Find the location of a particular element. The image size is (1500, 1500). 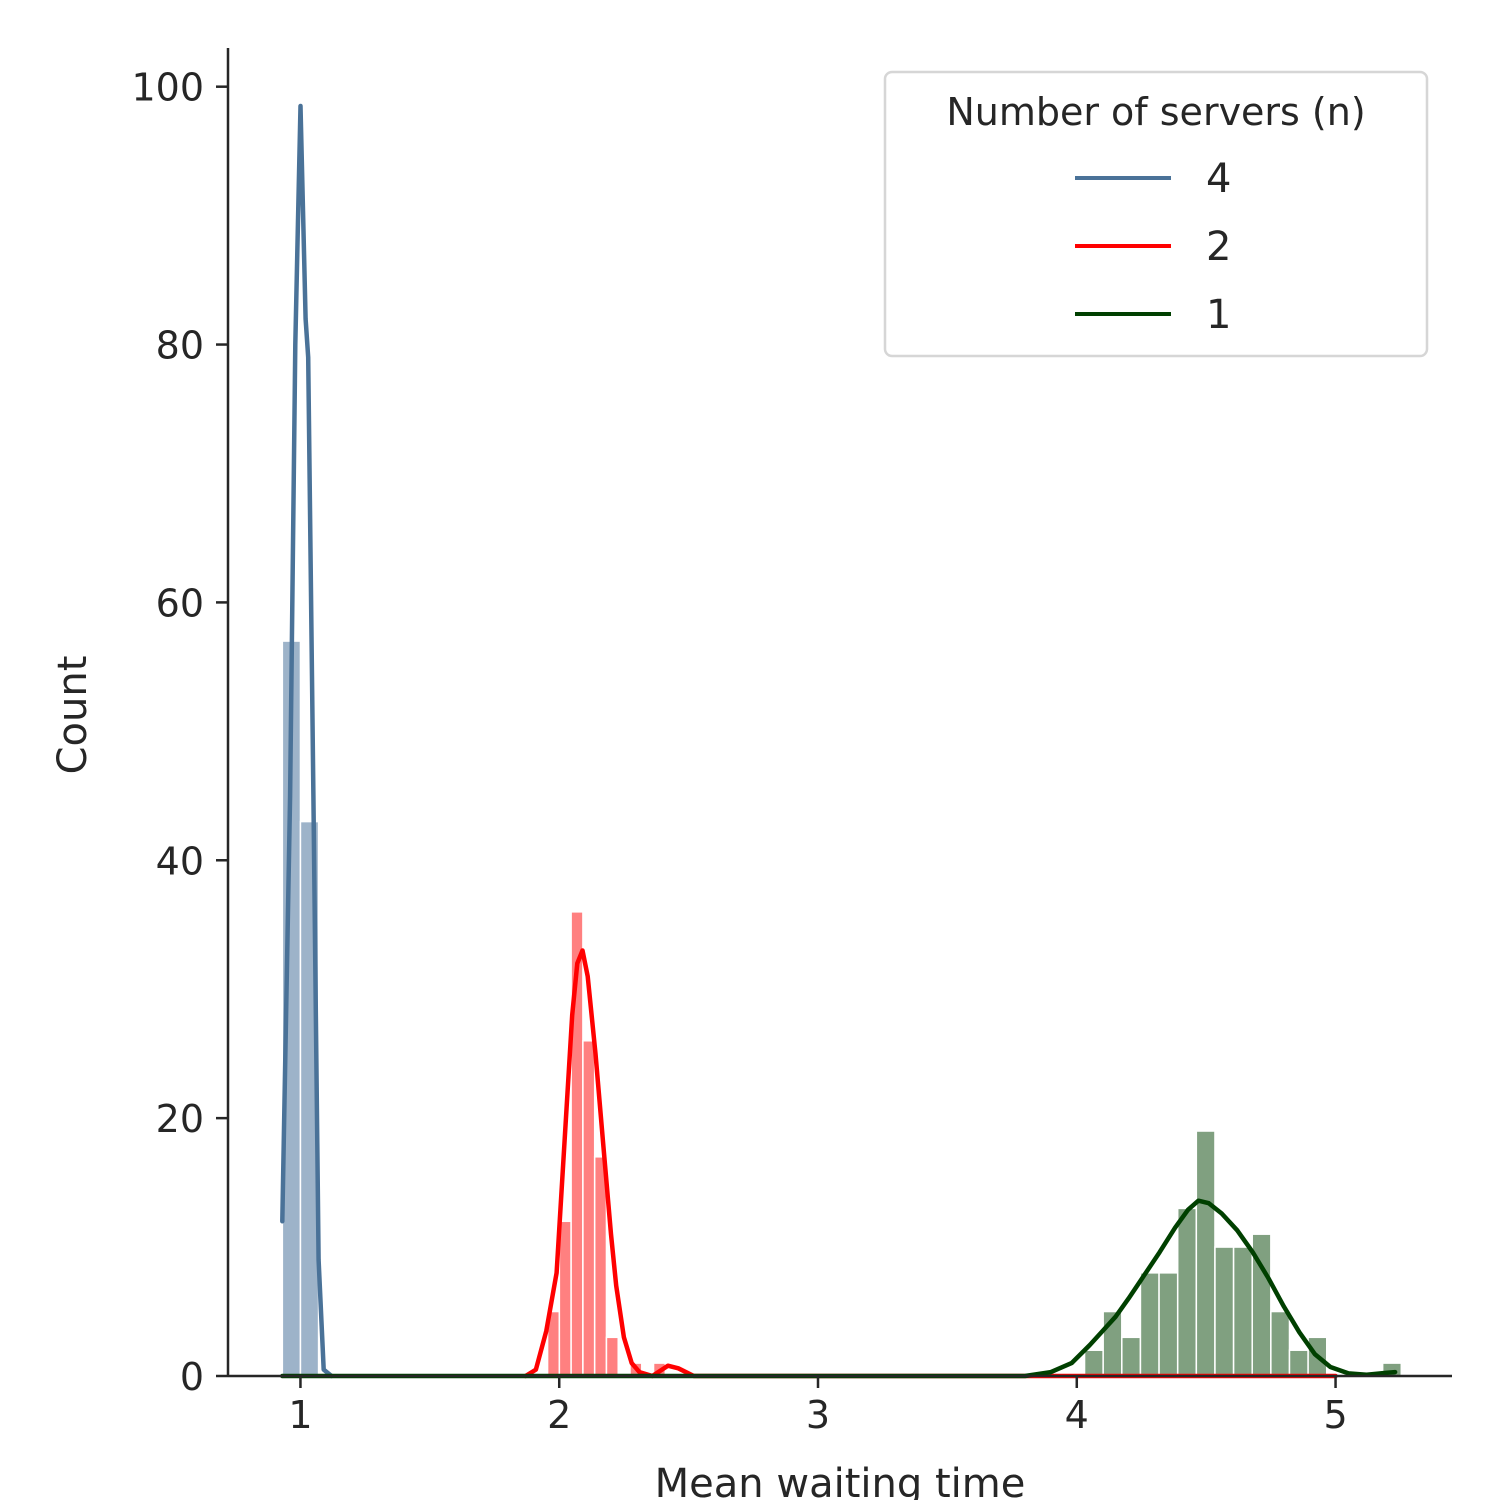

legend-entry-1: 1 is located at coordinates (1153, 315).